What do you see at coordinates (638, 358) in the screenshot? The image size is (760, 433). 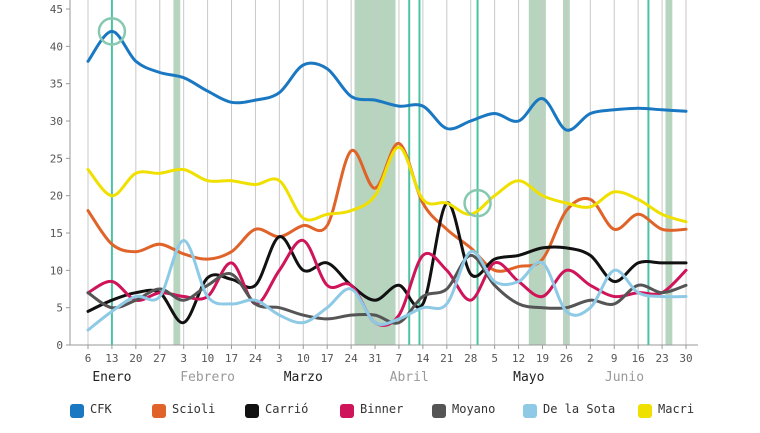 I see `x-tick-label: 16` at bounding box center [638, 358].